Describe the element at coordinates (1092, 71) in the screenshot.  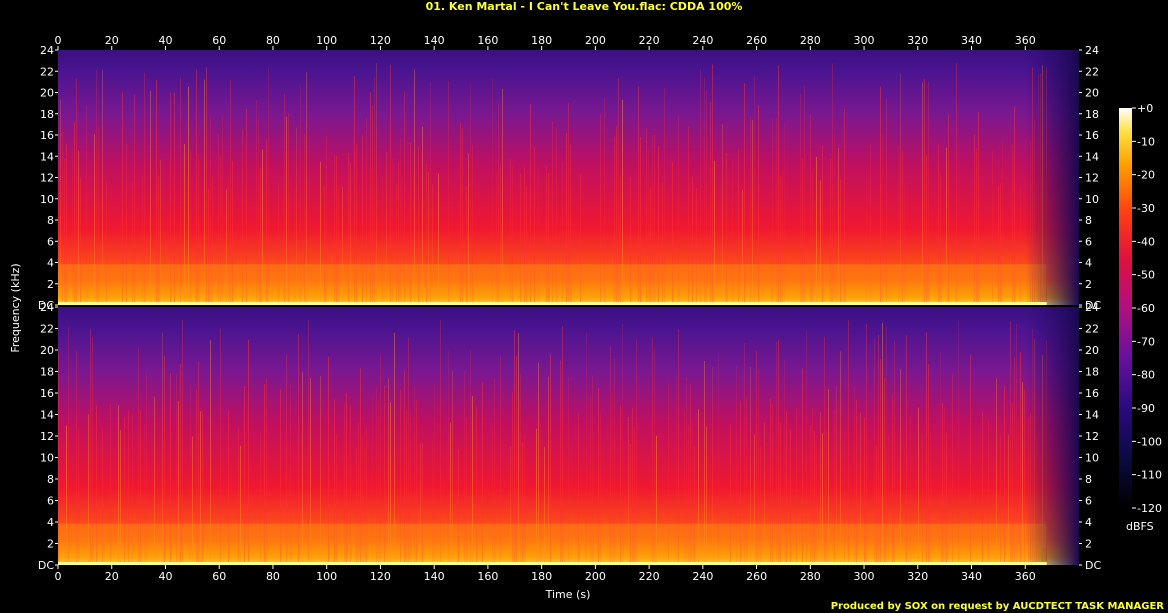
I see `y-tick-label: 22` at that location.